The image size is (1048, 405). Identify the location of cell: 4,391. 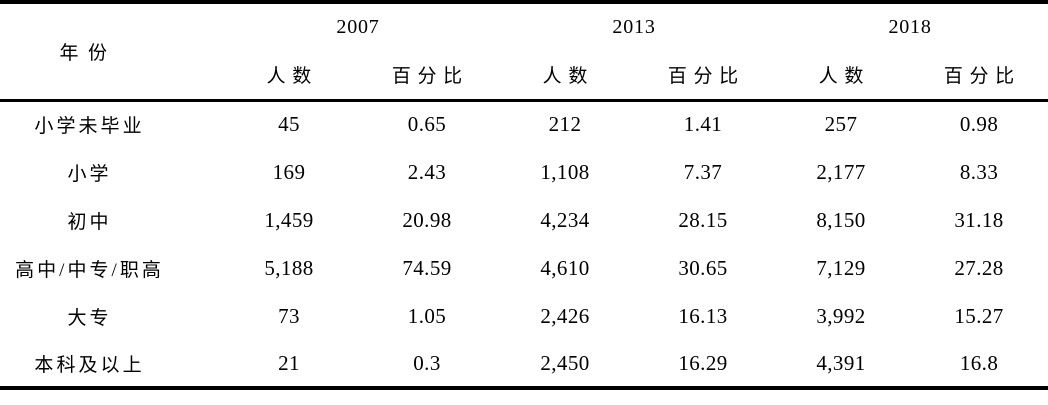
(841, 362).